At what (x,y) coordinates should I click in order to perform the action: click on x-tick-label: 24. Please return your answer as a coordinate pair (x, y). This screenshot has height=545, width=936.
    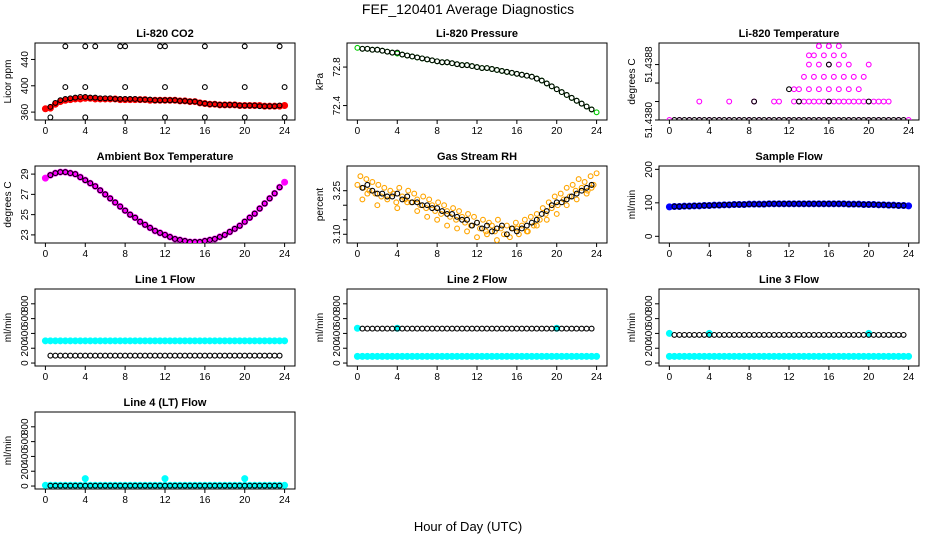
    Looking at the image, I should click on (285, 377).